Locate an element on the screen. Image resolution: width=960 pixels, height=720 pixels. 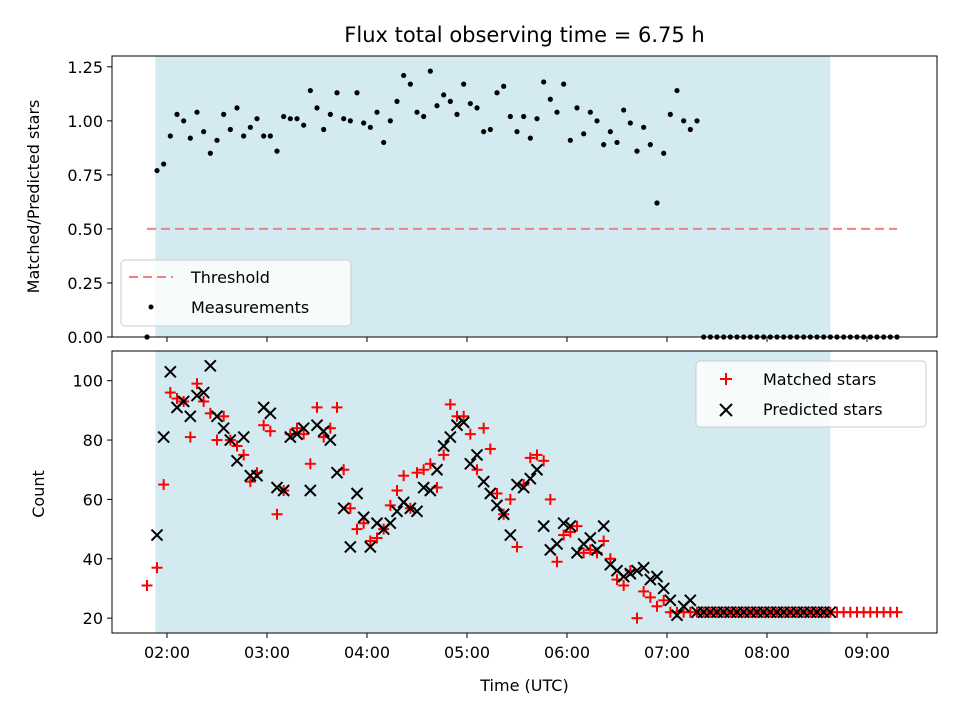
top-legend-box is located at coordinates (236, 293).